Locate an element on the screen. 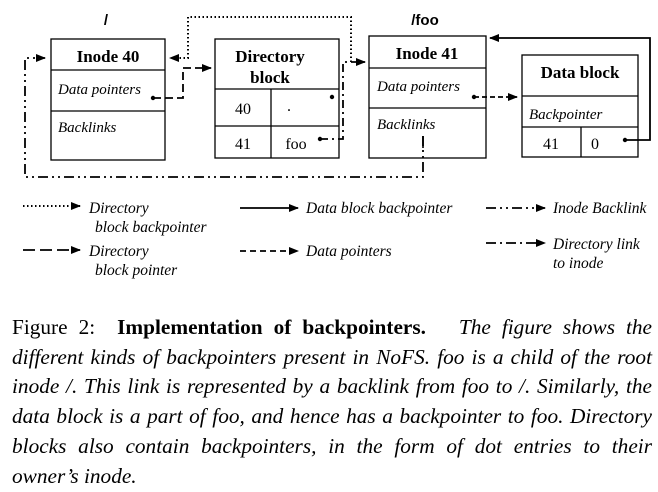 Image resolution: width=658 pixels, height=492 pixels. inode-41-backlinks: Backlinks is located at coordinates (406, 125).